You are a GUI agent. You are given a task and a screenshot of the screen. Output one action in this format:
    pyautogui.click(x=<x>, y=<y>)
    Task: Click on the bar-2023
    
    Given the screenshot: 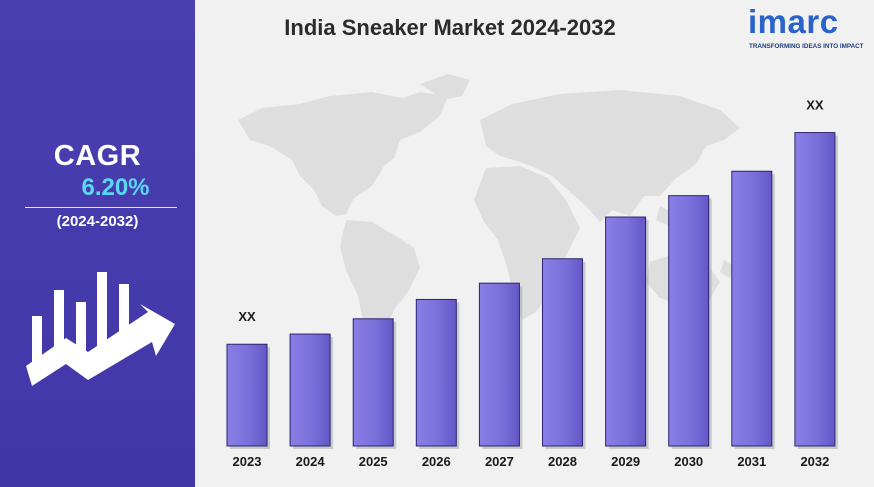 What is the action you would take?
    pyautogui.click(x=247, y=395)
    